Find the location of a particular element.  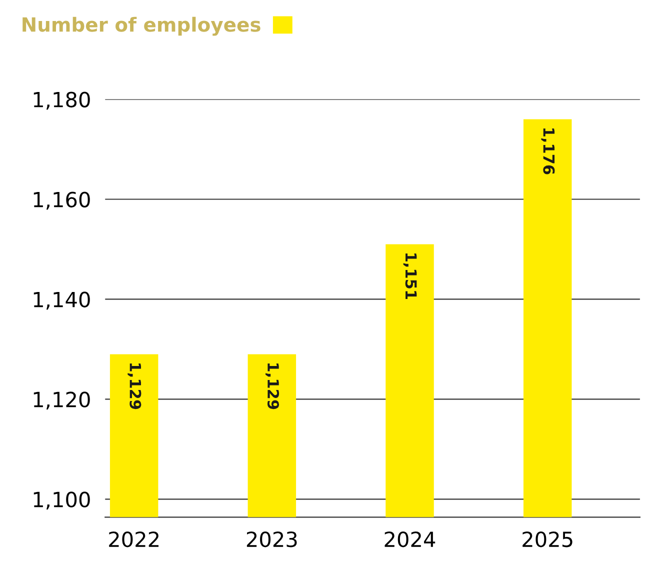

data-label: 1,176 is located at coordinates (548, 151).